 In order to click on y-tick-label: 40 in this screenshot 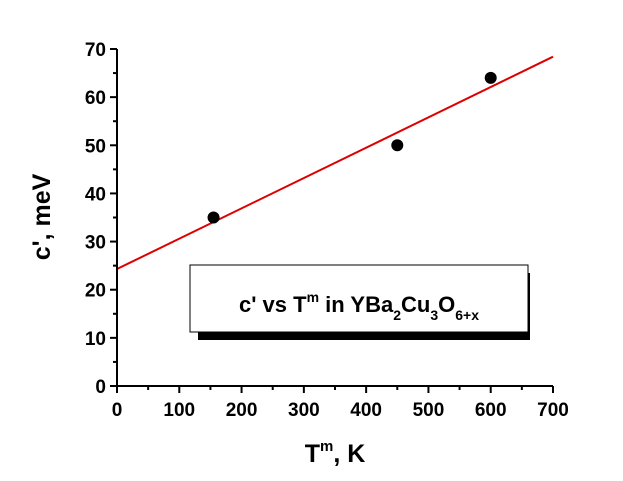, I will do `click(95, 194)`.